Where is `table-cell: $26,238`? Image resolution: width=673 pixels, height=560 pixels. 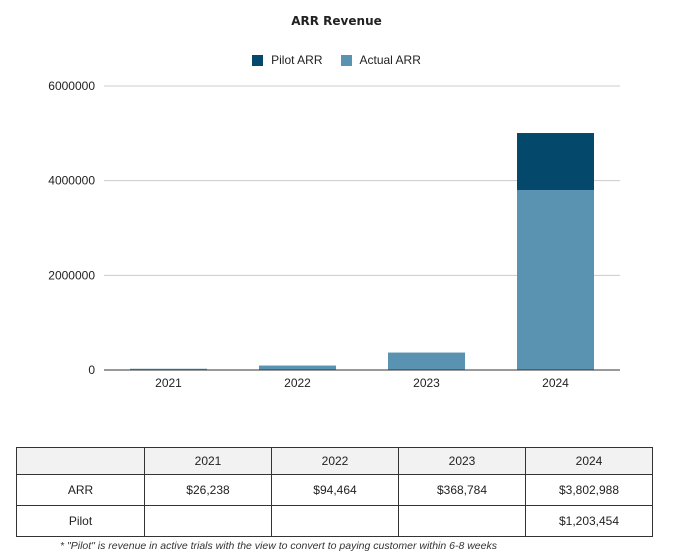 table-cell: $26,238 is located at coordinates (208, 490).